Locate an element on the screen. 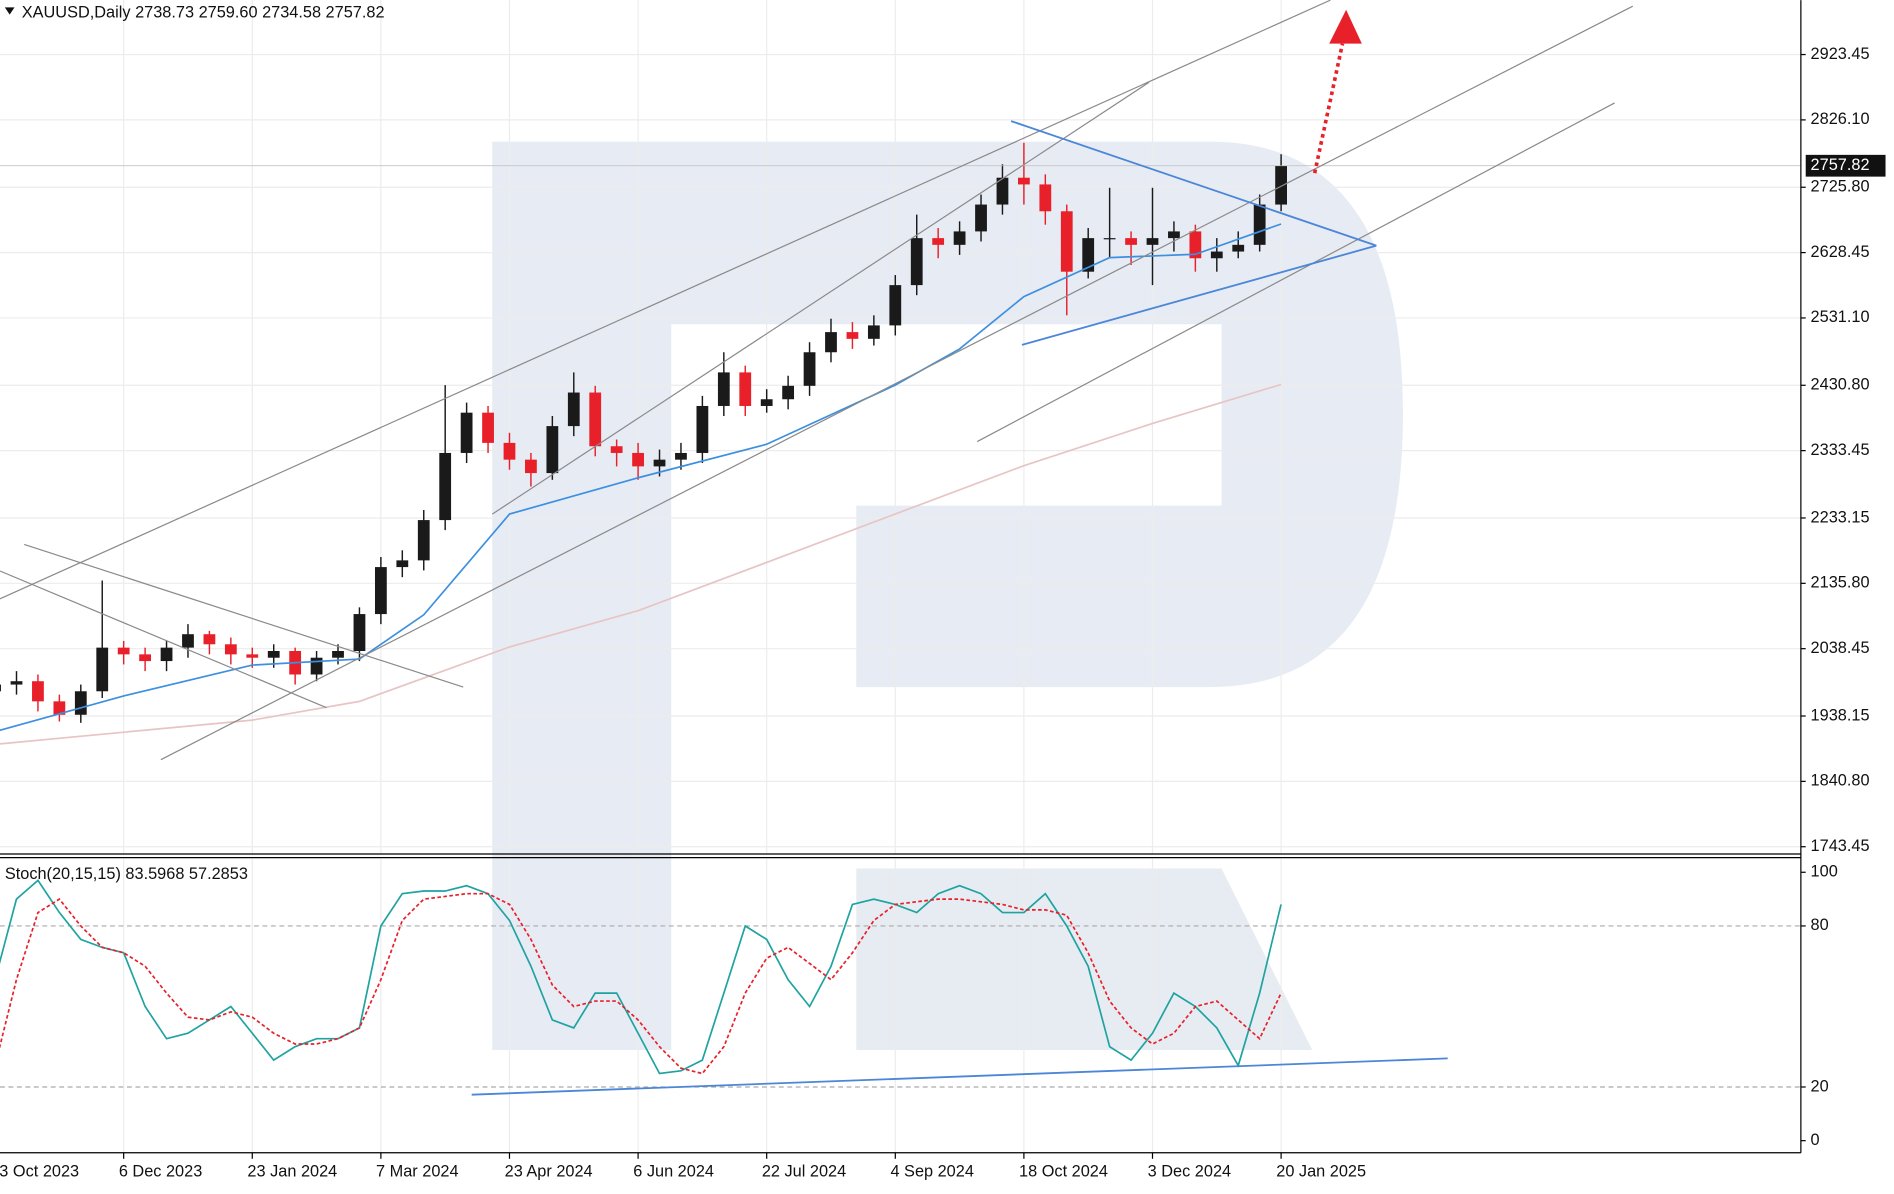  y-tick-label: 1840.80 is located at coordinates (1840, 781).